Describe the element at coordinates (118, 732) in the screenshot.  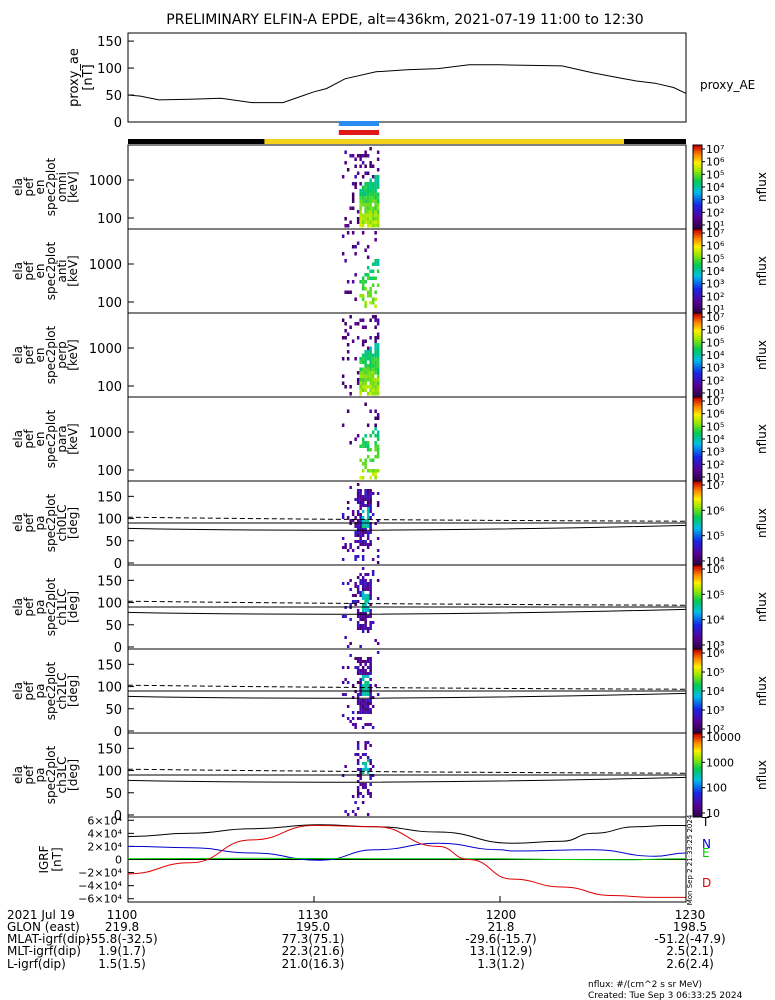
I see `spectrogram-ytick-label: 0` at that location.